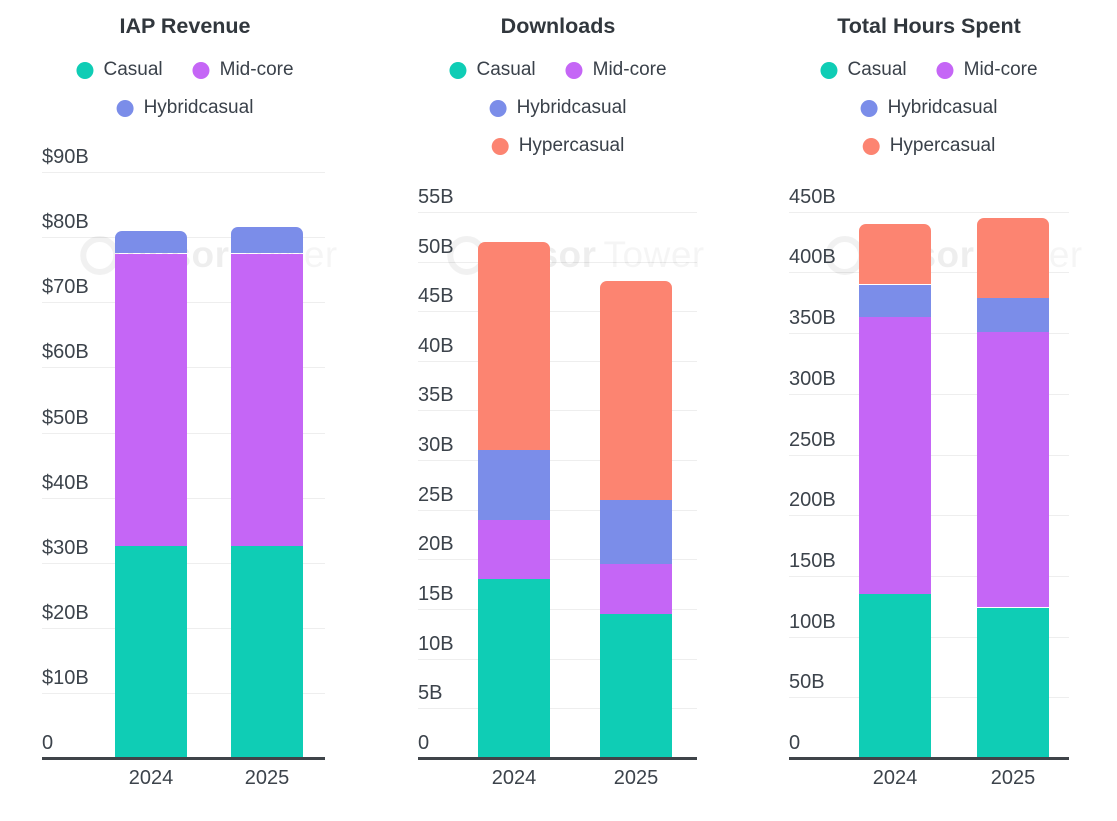 The width and height of the screenshot is (1117, 821). Describe the element at coordinates (65, 417) in the screenshot. I see `y-tick-label: $50B` at that location.